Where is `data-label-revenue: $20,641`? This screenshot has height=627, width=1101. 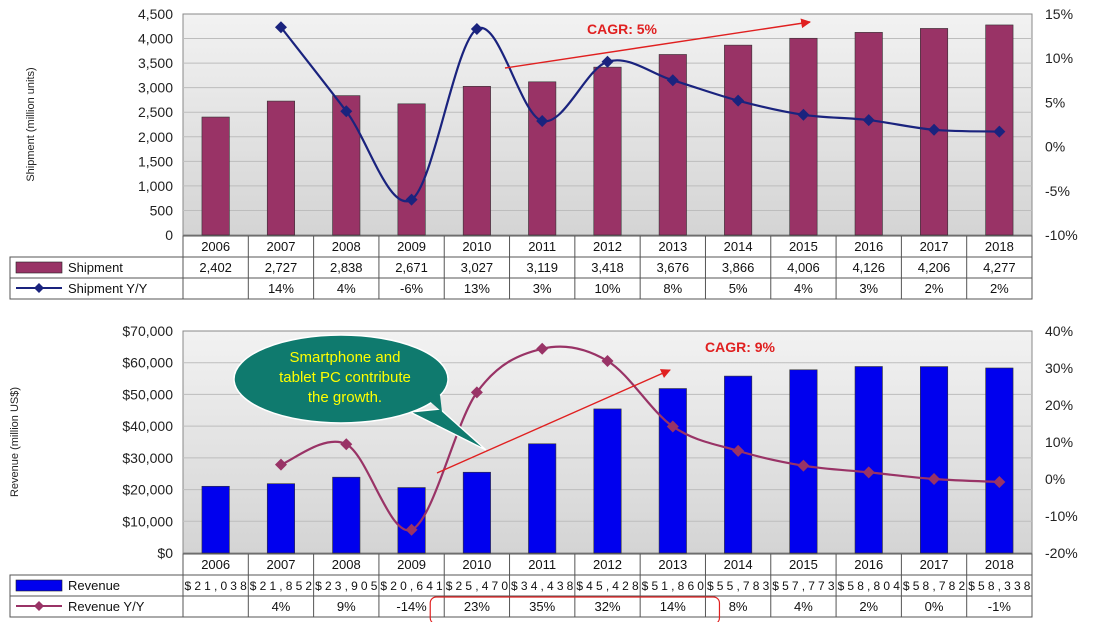
data-label-revenue: $20,641 is located at coordinates (411, 586).